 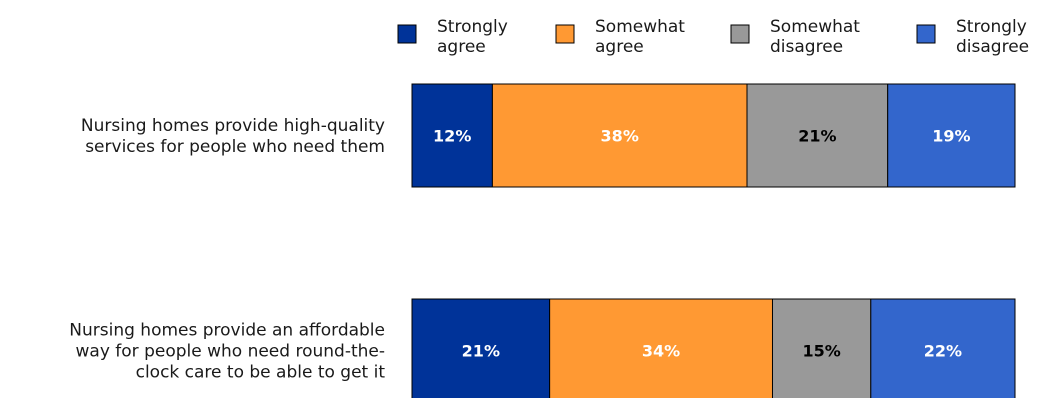 What do you see at coordinates (661, 351) in the screenshot?
I see `bar-value-label-1-1: 34%` at bounding box center [661, 351].